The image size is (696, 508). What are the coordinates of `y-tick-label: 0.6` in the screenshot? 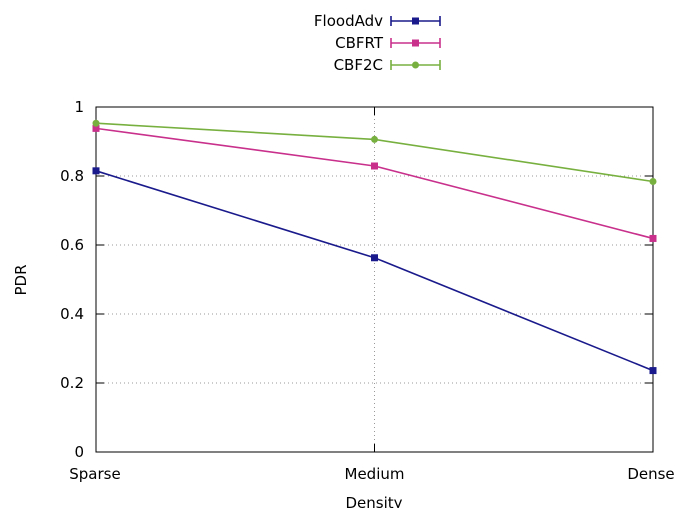 It's located at (72, 245).